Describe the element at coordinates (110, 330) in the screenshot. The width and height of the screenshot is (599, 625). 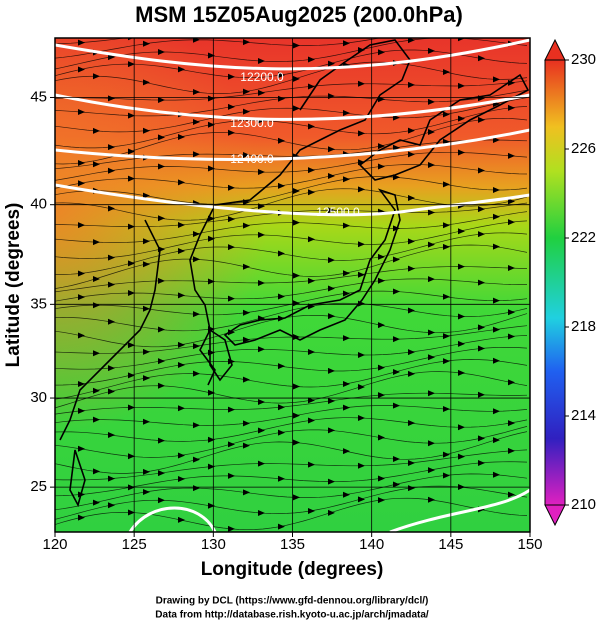
I see `coast-china` at that location.